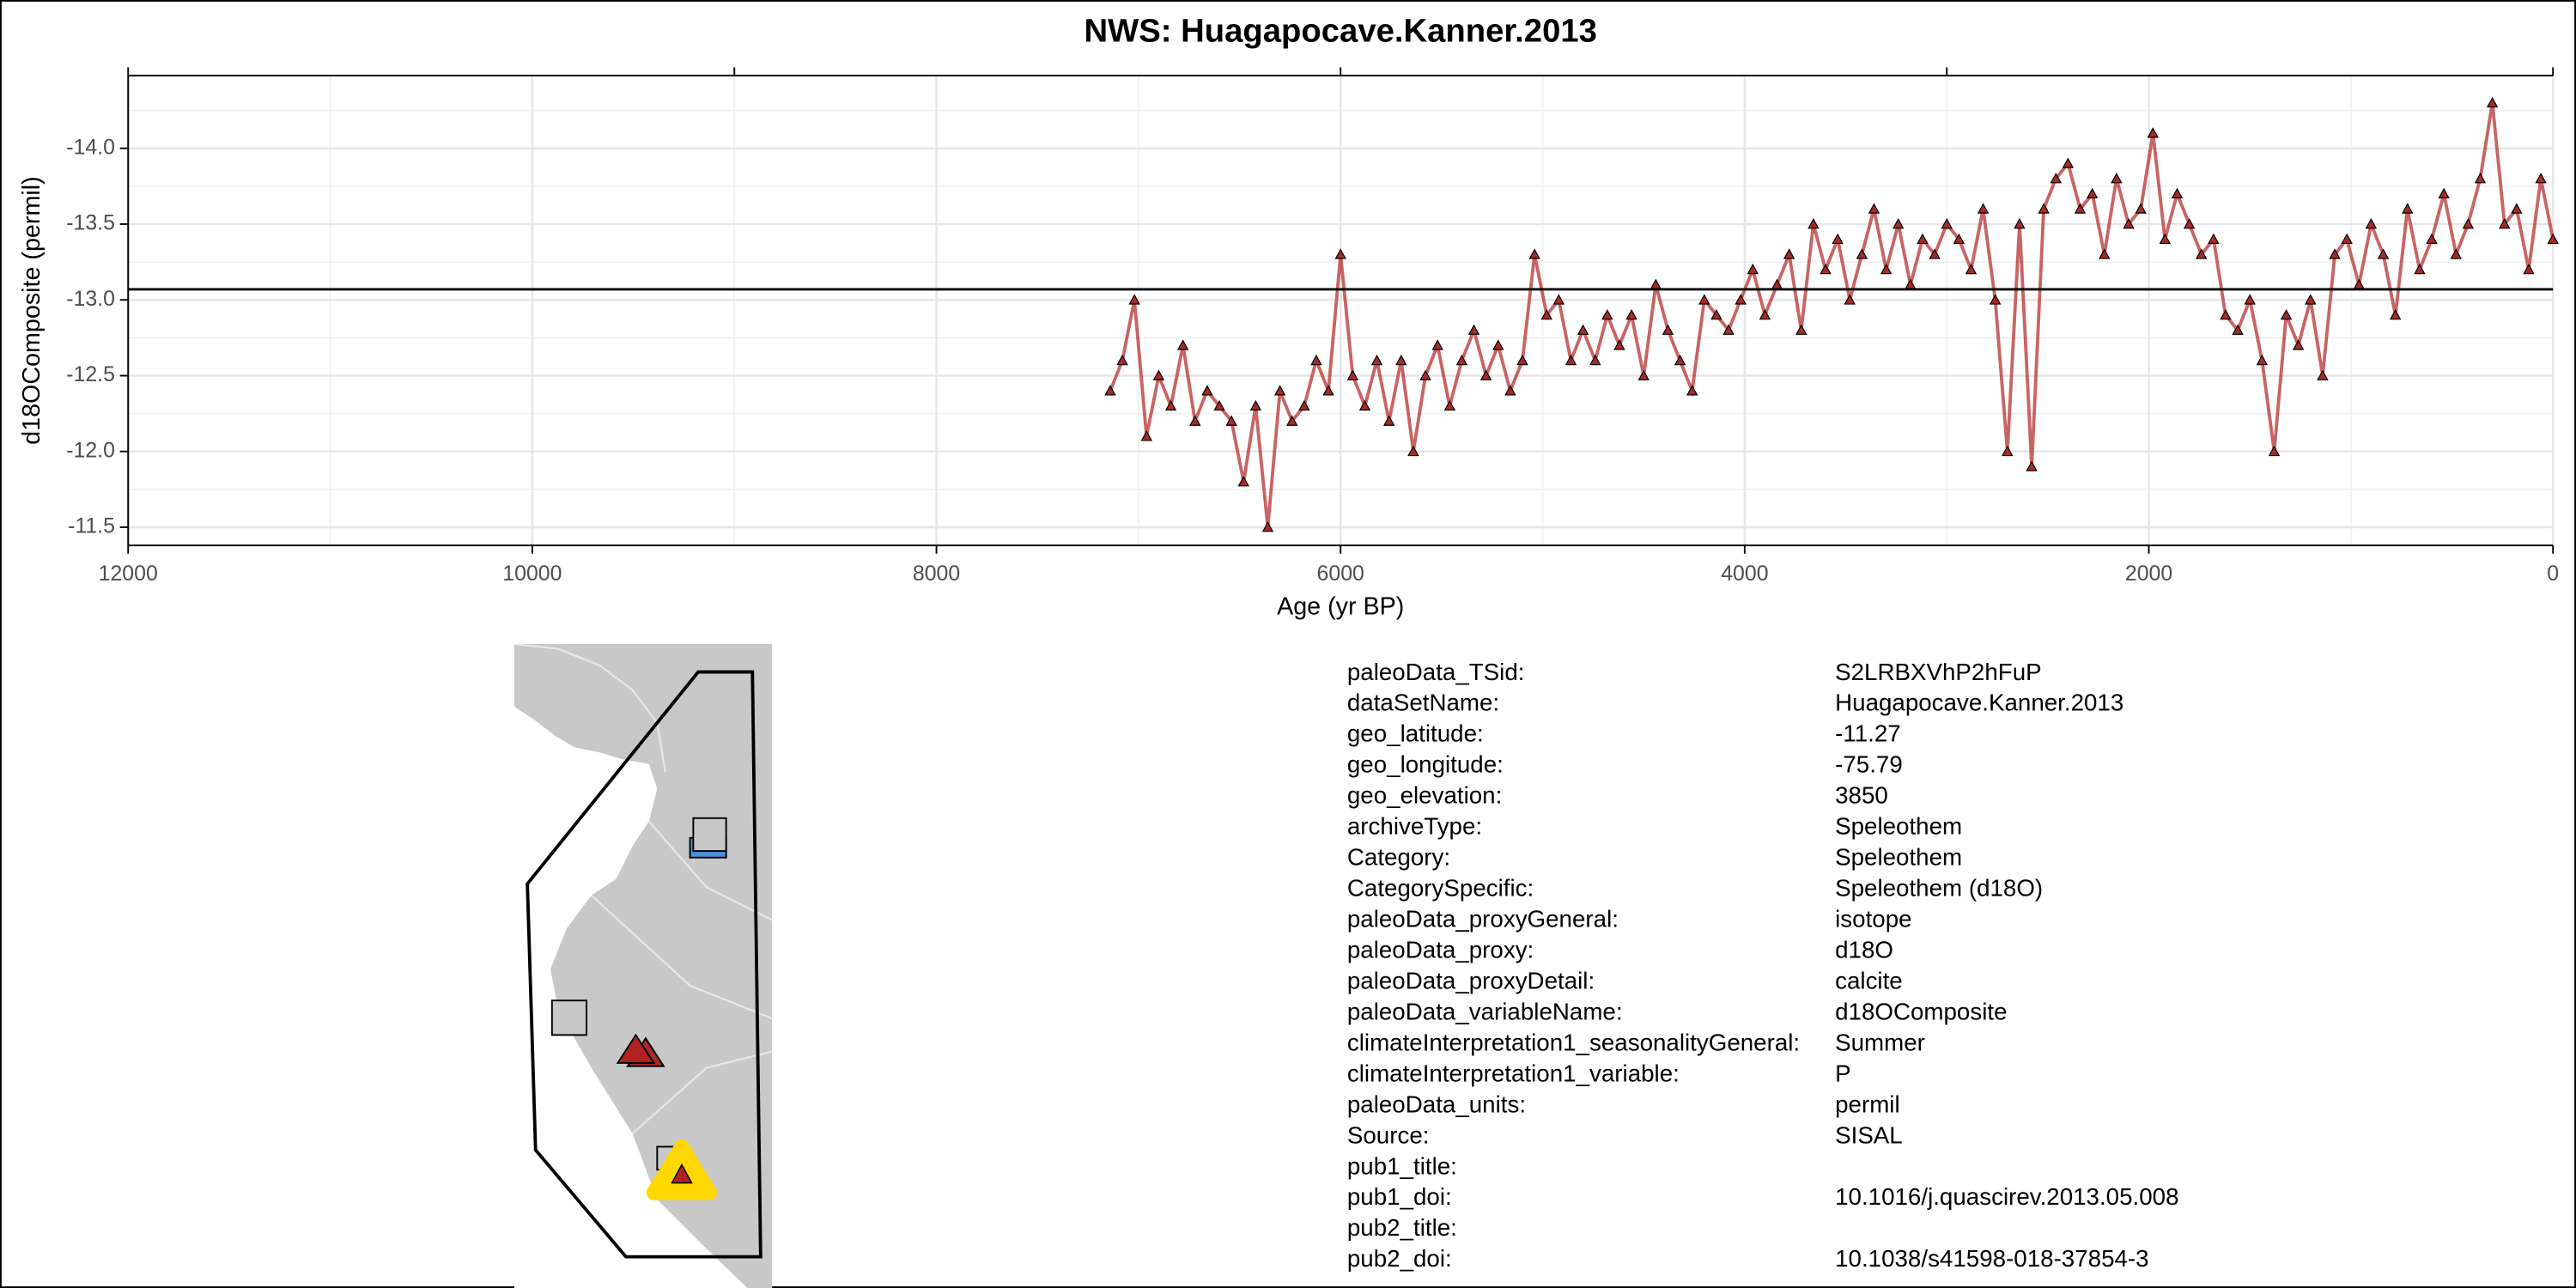 This screenshot has width=2576, height=1288. I want to click on x-tick-label: 10000, so click(532, 574).